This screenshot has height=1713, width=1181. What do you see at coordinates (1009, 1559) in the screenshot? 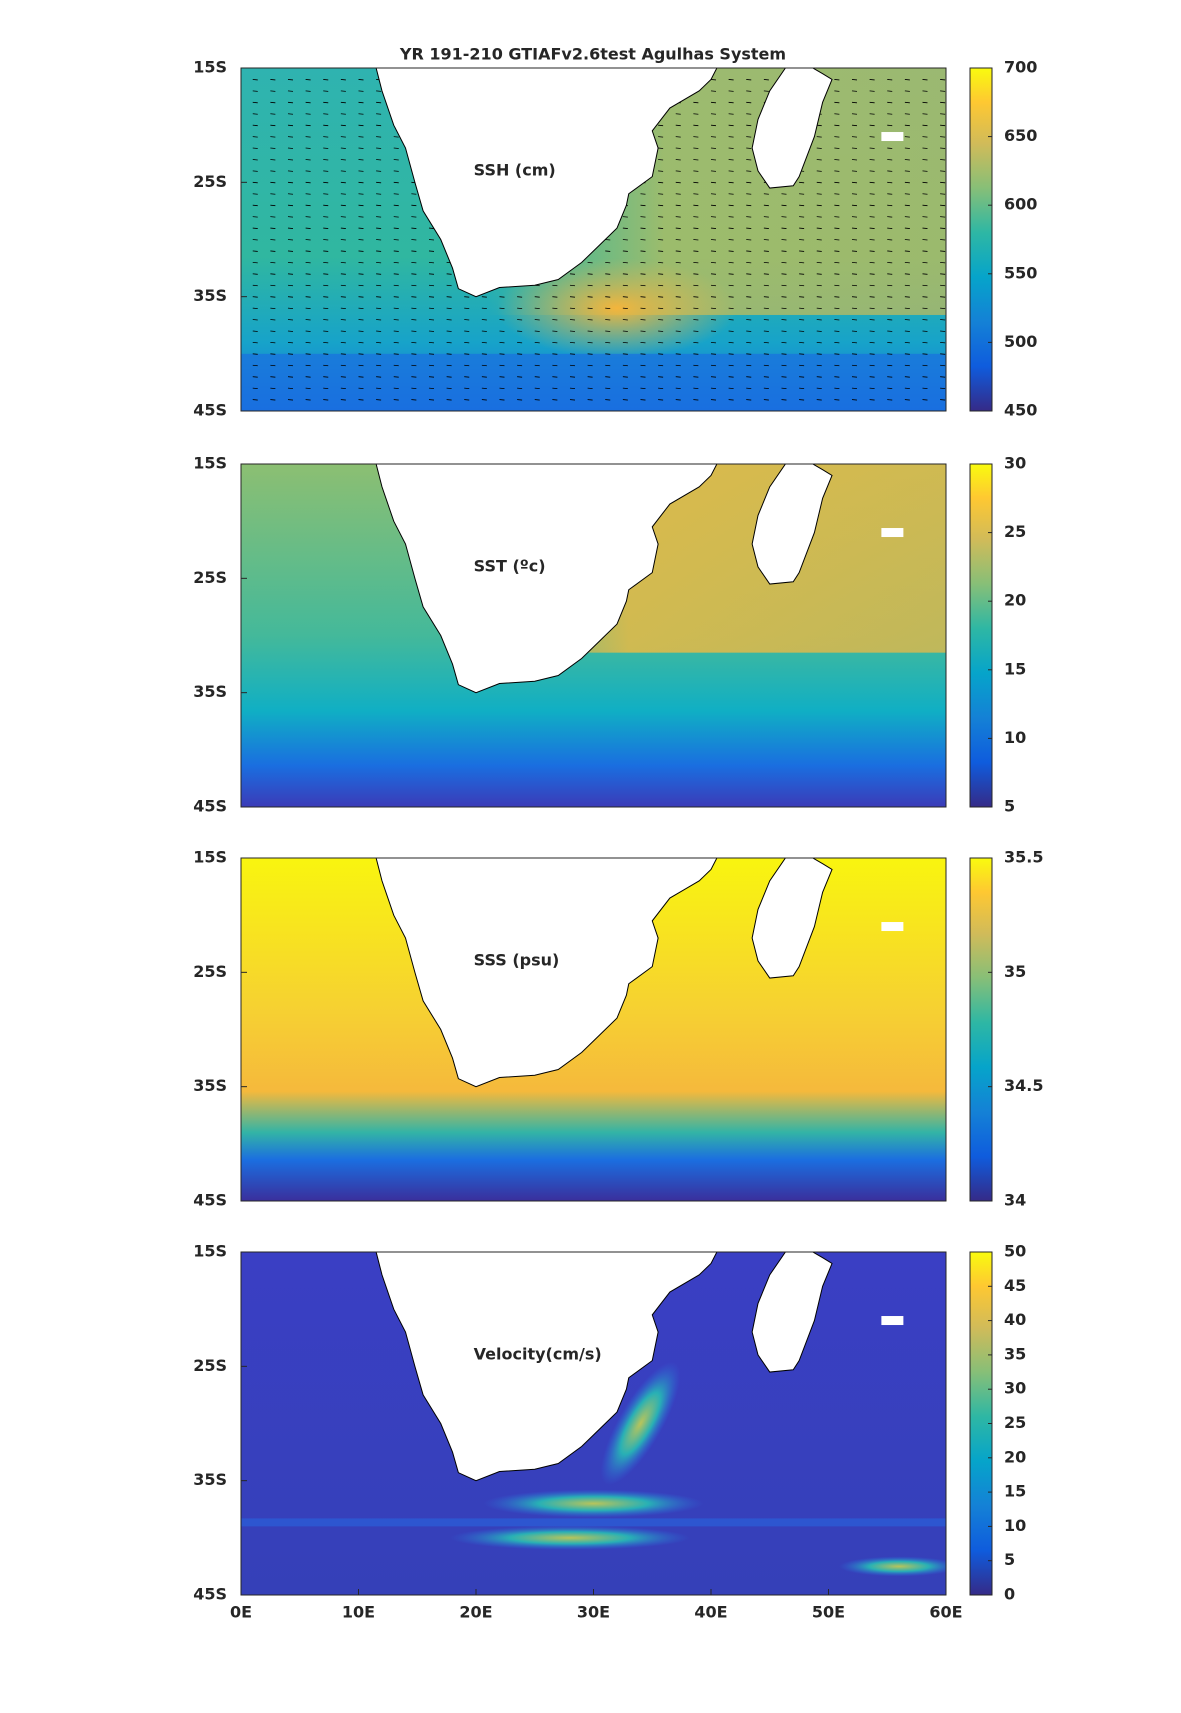
I see `colorbar-tick-label: 5` at bounding box center [1009, 1559].